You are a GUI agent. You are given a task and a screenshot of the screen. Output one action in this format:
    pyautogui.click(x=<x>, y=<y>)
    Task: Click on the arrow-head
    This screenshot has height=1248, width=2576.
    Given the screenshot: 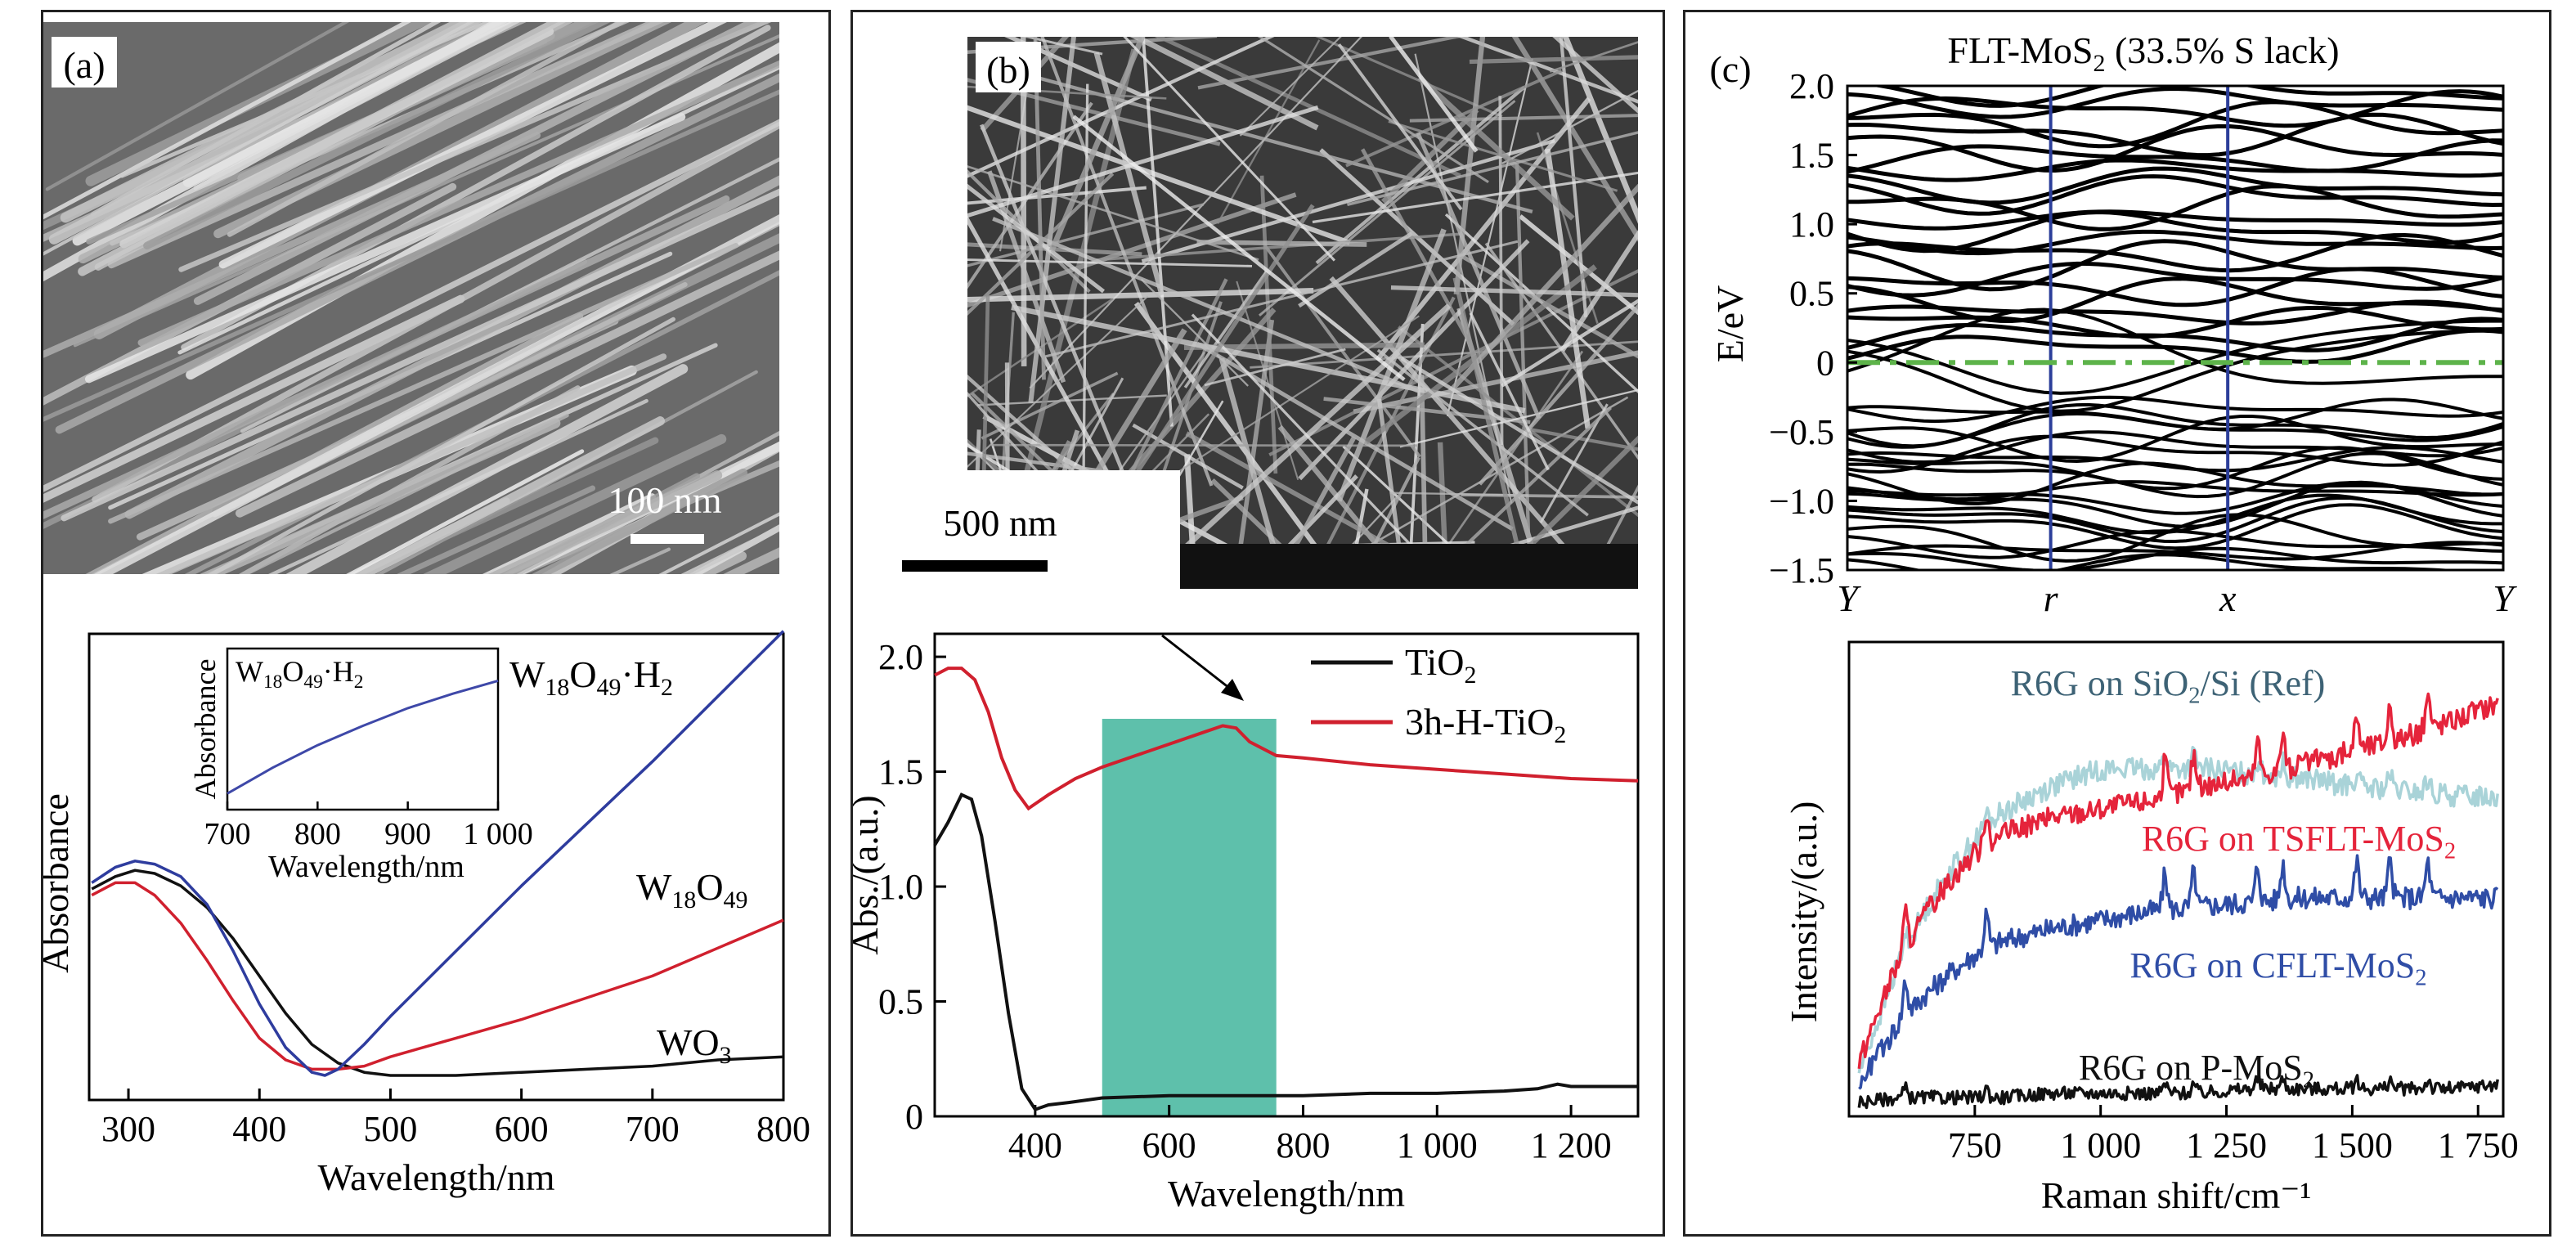 What is the action you would take?
    pyautogui.click(x=1232, y=690)
    